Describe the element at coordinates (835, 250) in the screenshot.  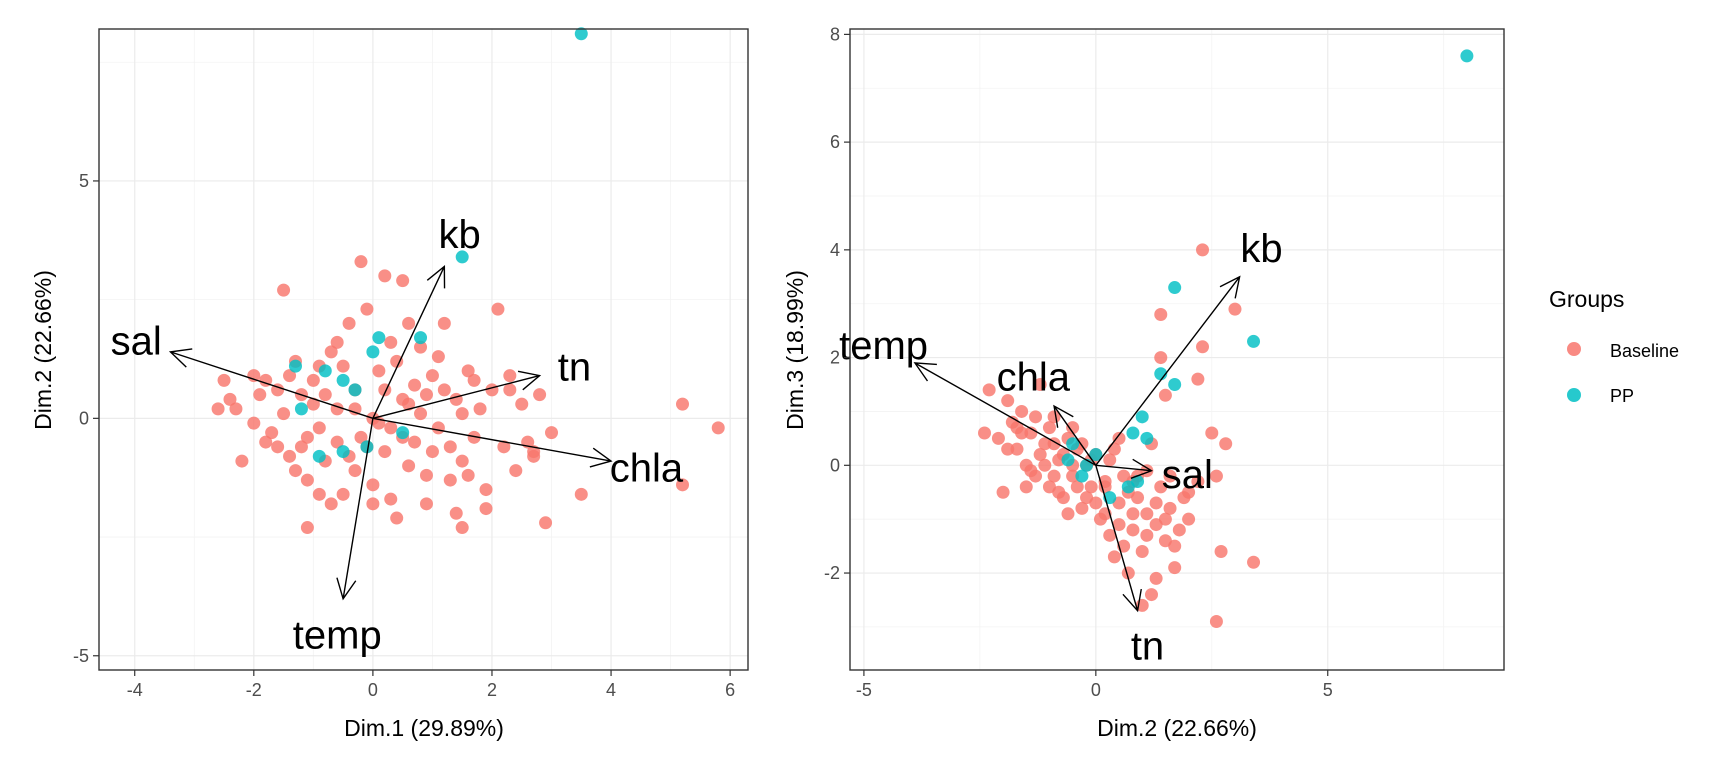
I see `y-tick-label: 4` at that location.